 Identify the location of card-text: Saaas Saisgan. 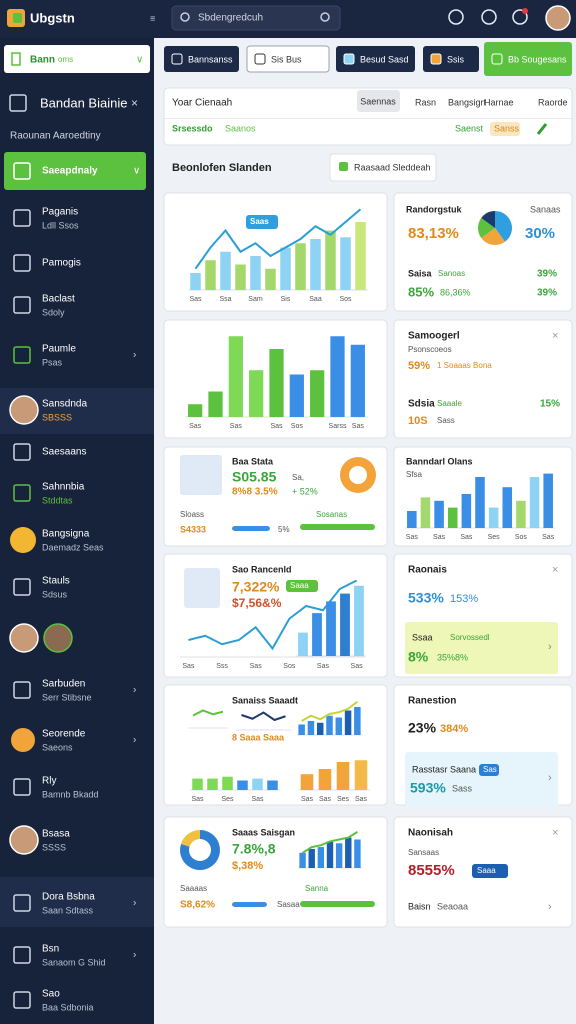
(263, 832).